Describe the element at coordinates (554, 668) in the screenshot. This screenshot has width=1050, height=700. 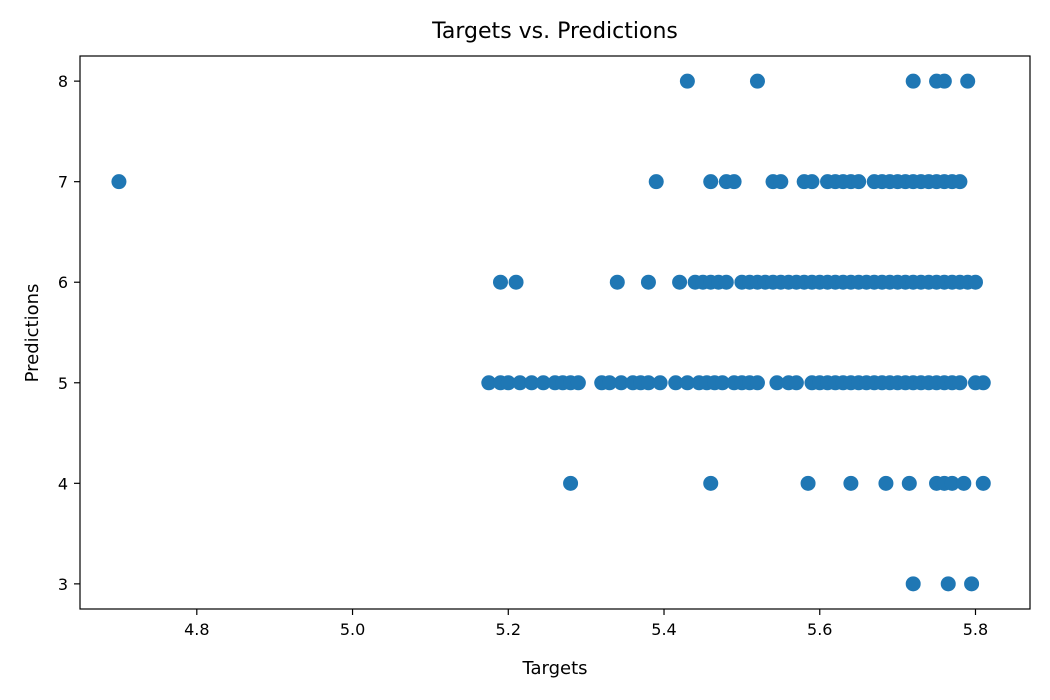
I see `x-axis-label: Targets` at that location.